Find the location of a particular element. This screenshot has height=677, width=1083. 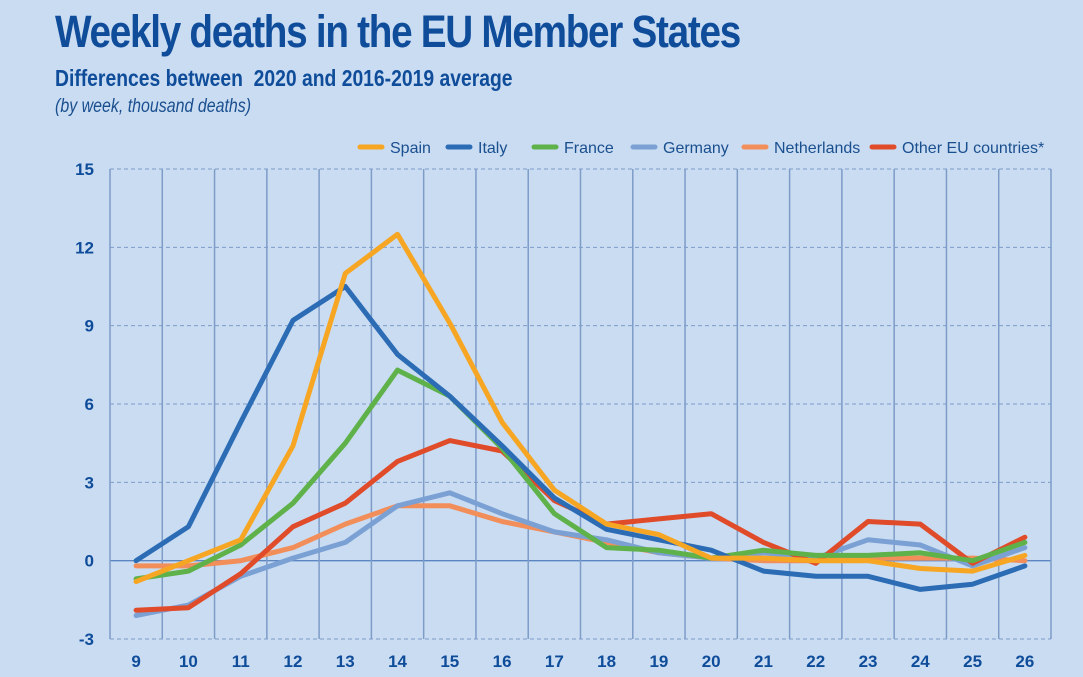

x-tick-label: 24 is located at coordinates (920, 661).